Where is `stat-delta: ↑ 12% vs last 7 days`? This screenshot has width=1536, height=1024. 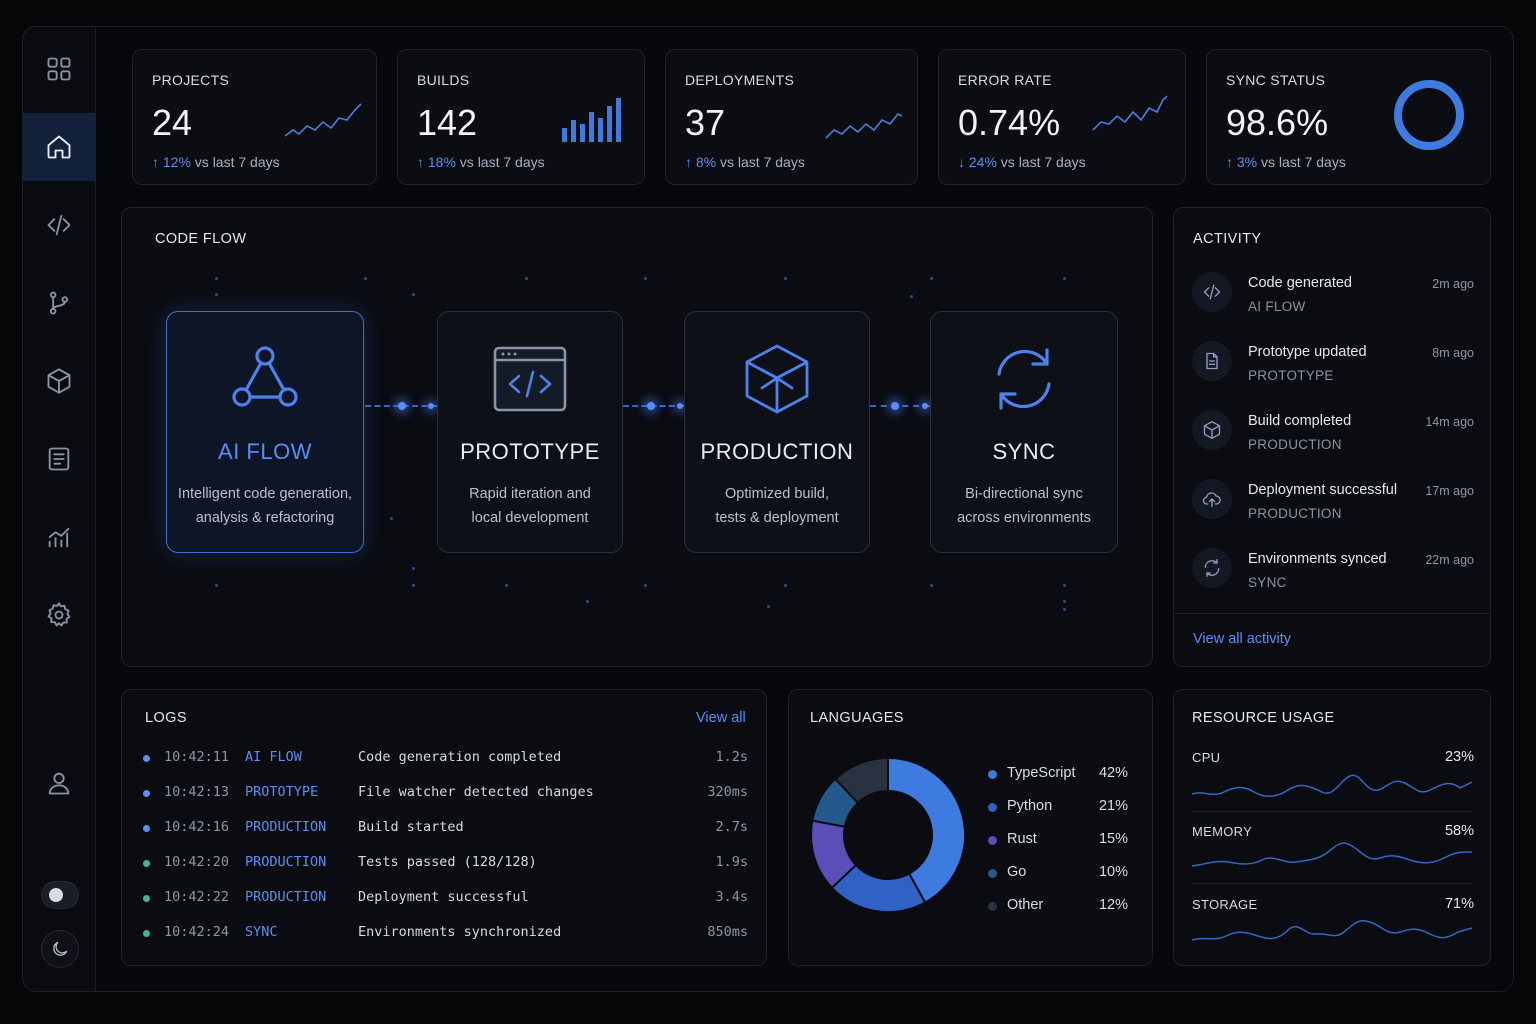
stat-delta: ↑ 12% vs last 7 days is located at coordinates (216, 162).